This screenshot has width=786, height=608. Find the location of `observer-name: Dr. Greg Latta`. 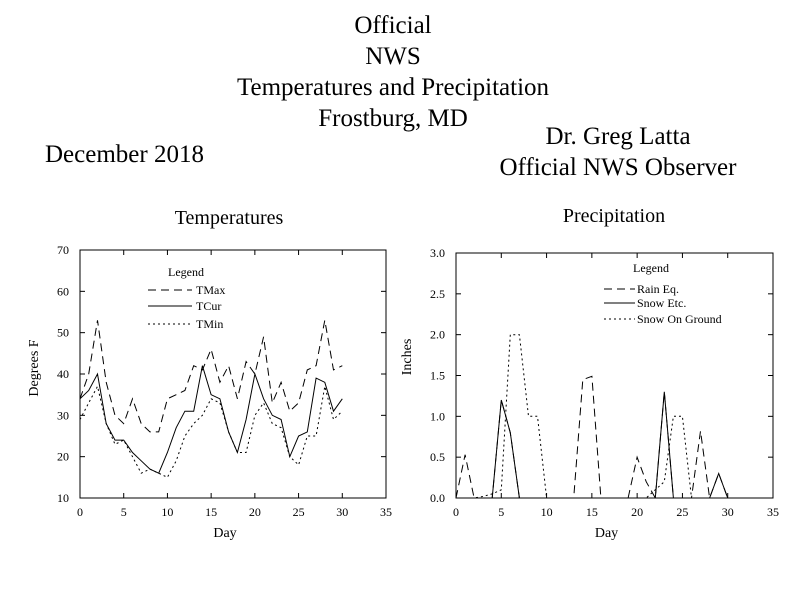

observer-name: Dr. Greg Latta is located at coordinates (618, 136).